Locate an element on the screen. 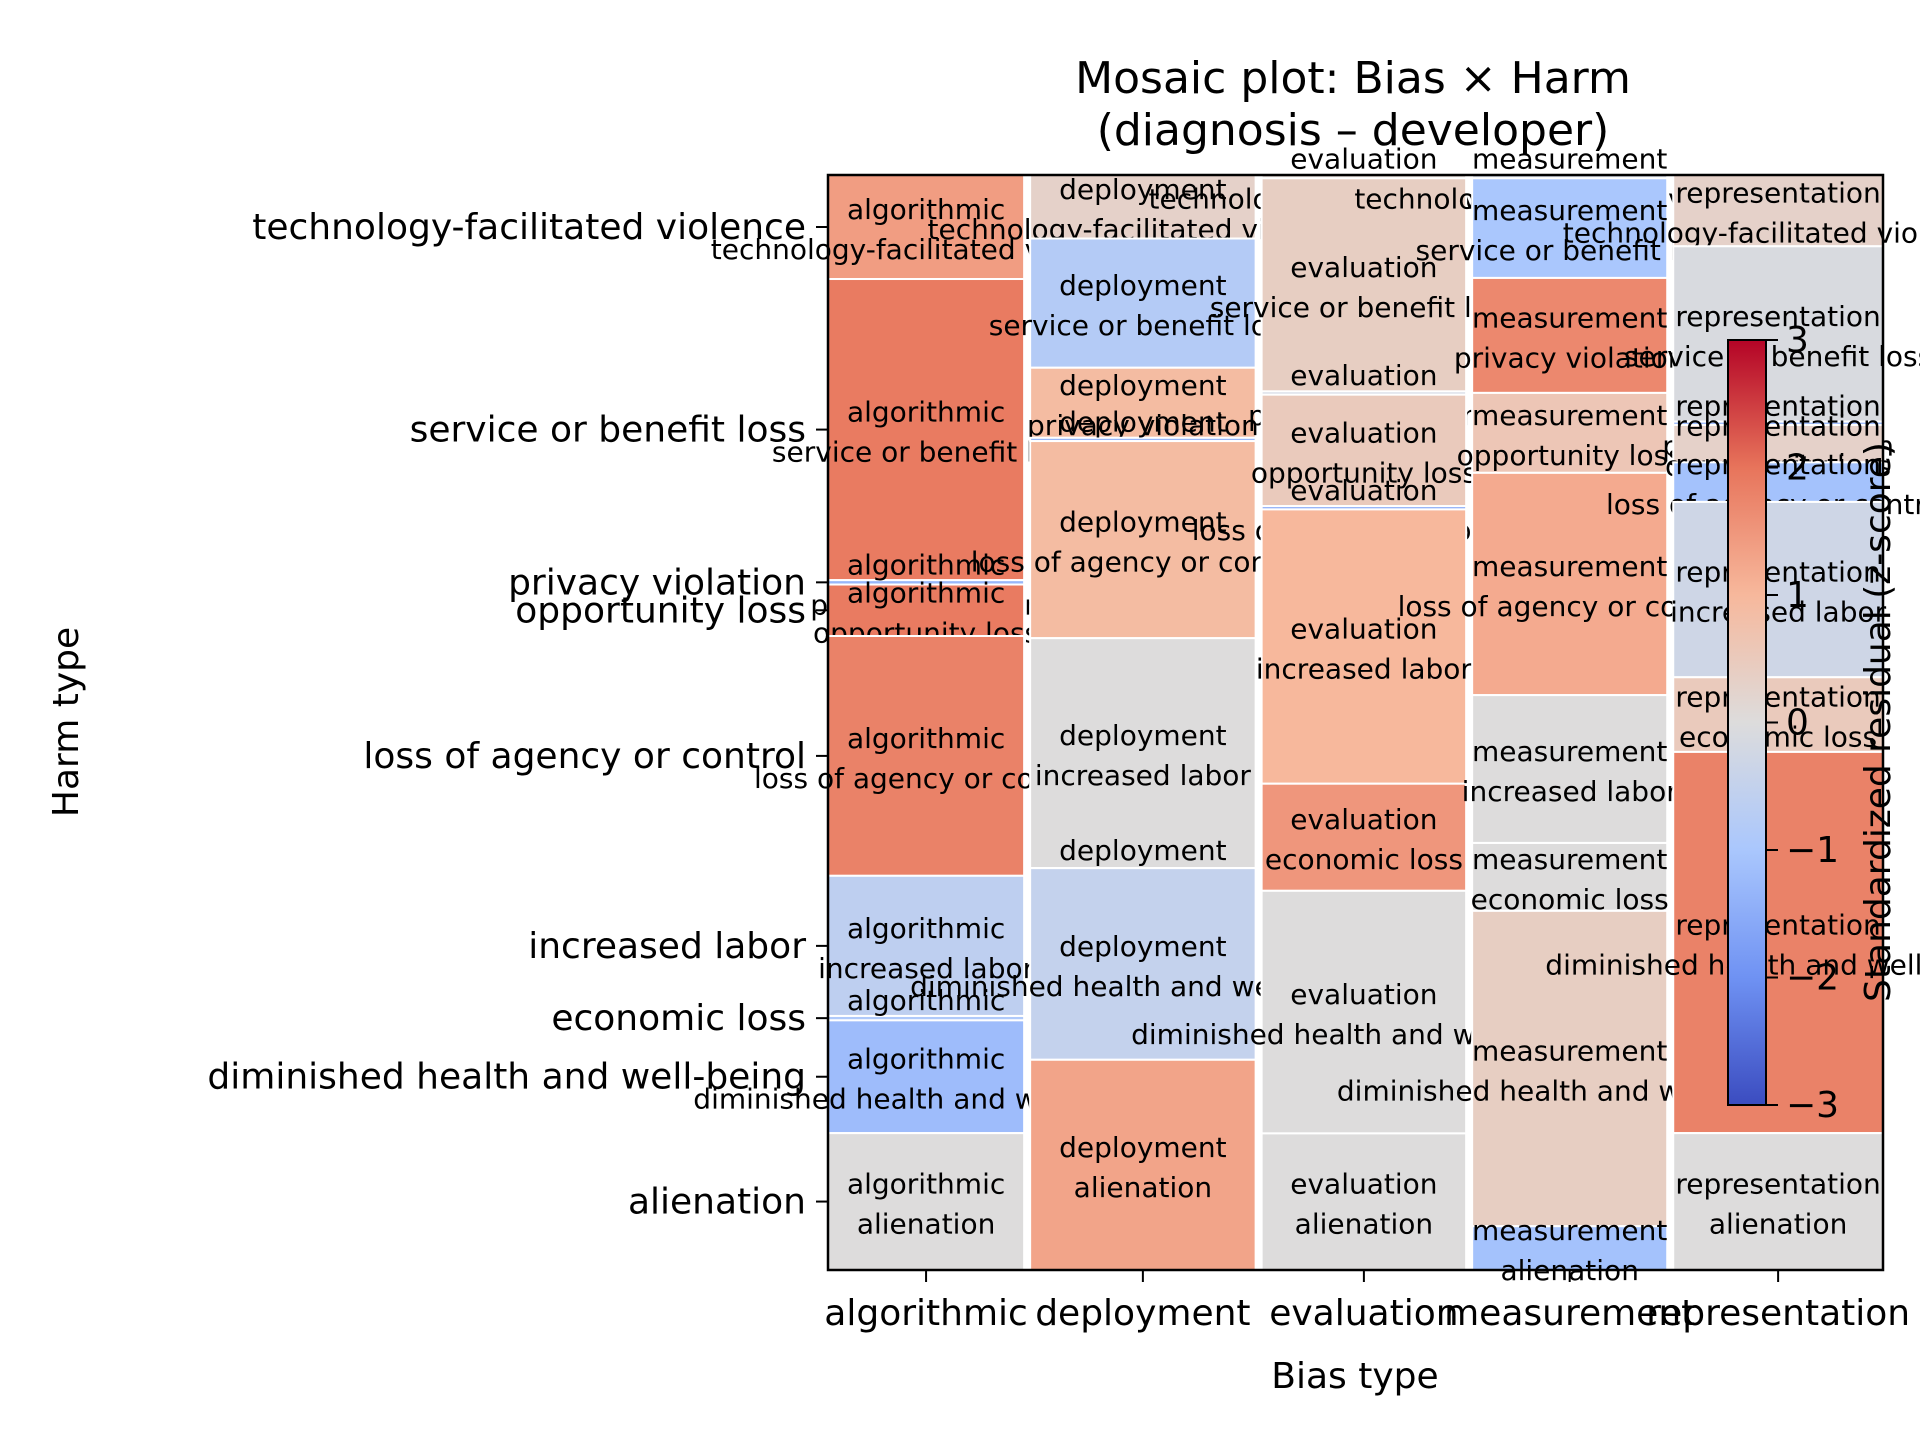 Image resolution: width=1920 pixels, height=1440 pixels. colorbar-tick-label: 1 is located at coordinates (1797, 595).